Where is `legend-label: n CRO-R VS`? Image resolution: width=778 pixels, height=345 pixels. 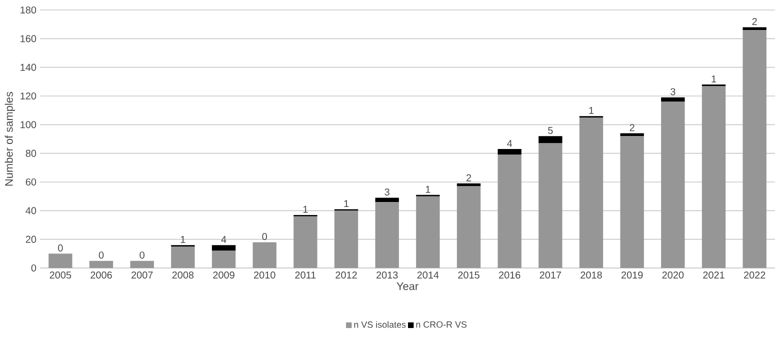 legend-label: n CRO-R VS is located at coordinates (441, 324).